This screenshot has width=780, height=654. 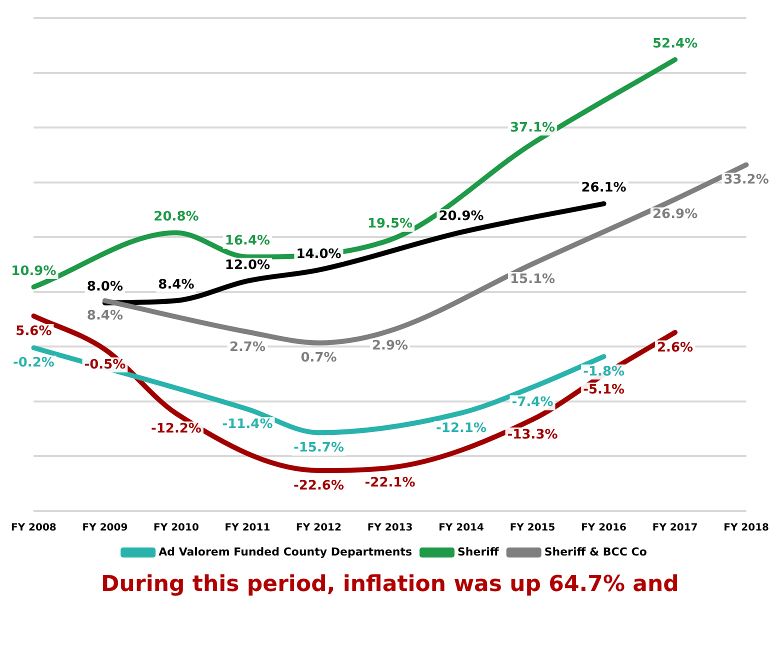 I want to click on data-label: 8.0%, so click(x=104, y=287).